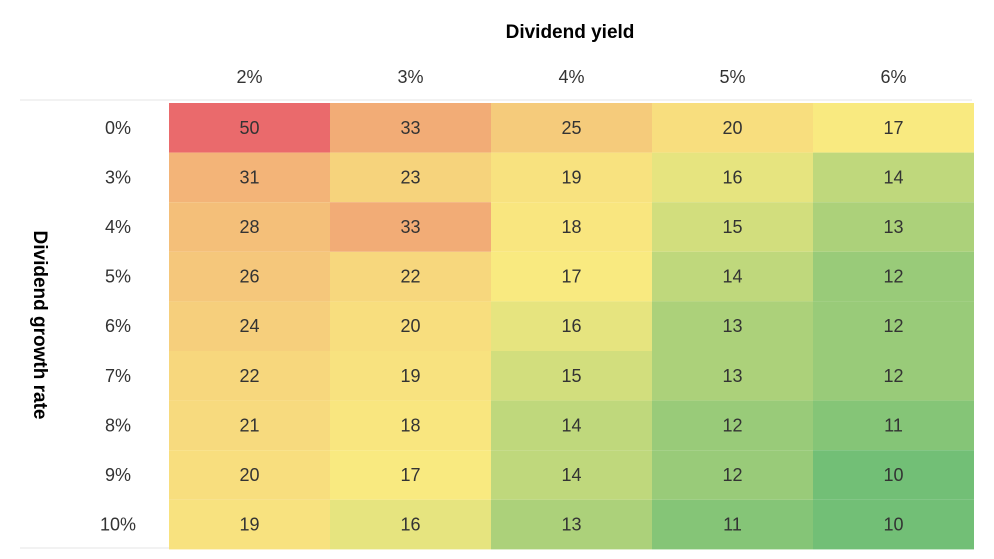 Image resolution: width=994 pixels, height=559 pixels. What do you see at coordinates (118, 128) in the screenshot?
I see `y-tick-label: 0%` at bounding box center [118, 128].